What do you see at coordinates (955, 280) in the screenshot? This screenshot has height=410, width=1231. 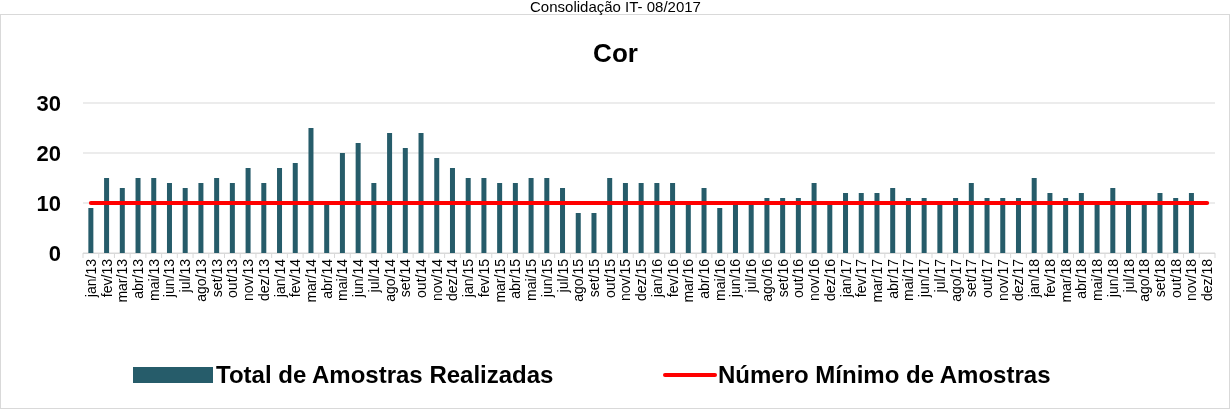 I see `x-tick-label: ago/17` at bounding box center [955, 280].